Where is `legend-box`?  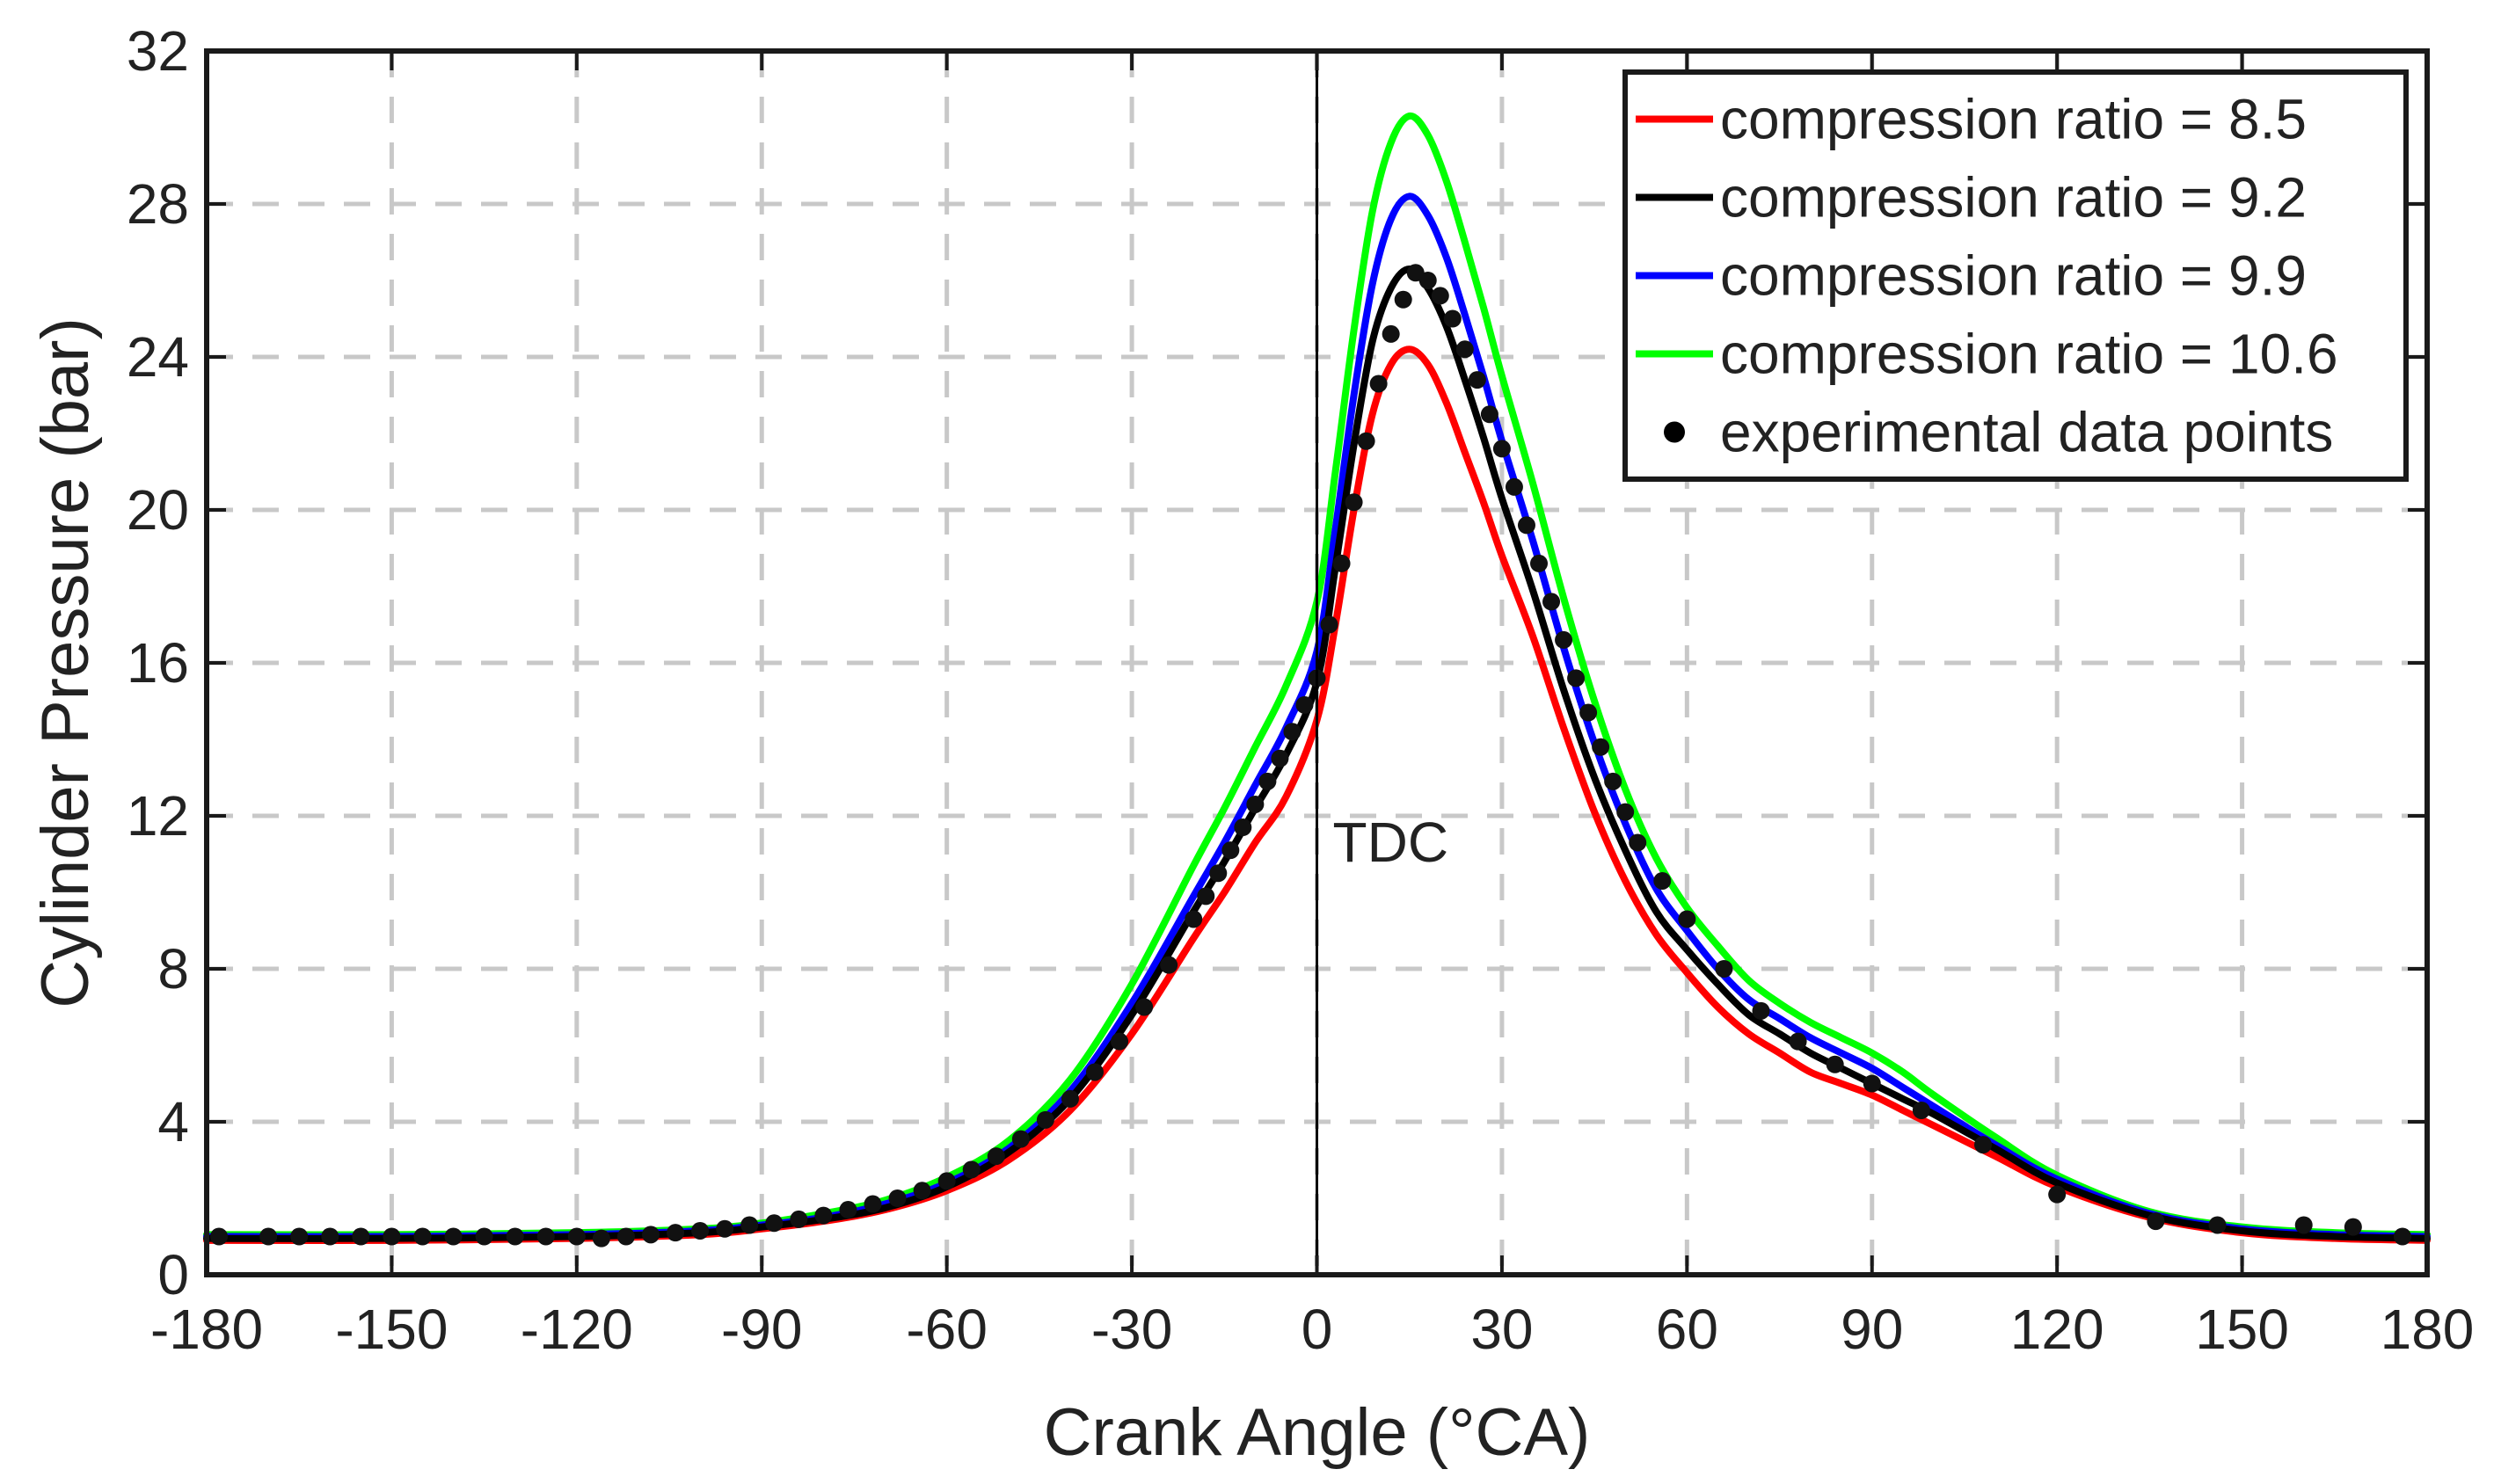 legend-box is located at coordinates (2015, 275).